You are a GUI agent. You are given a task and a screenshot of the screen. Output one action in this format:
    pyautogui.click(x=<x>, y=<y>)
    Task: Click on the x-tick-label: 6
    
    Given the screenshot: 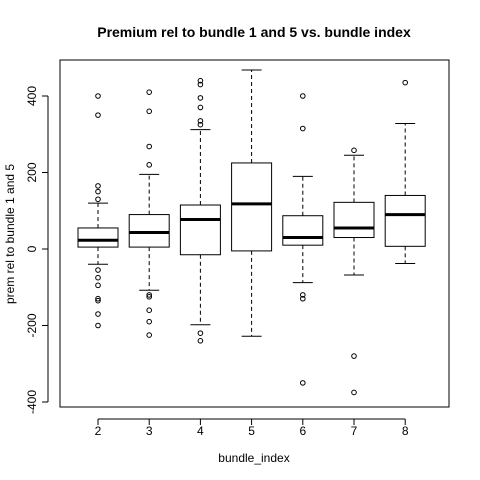 What is the action you would take?
    pyautogui.click(x=302, y=431)
    